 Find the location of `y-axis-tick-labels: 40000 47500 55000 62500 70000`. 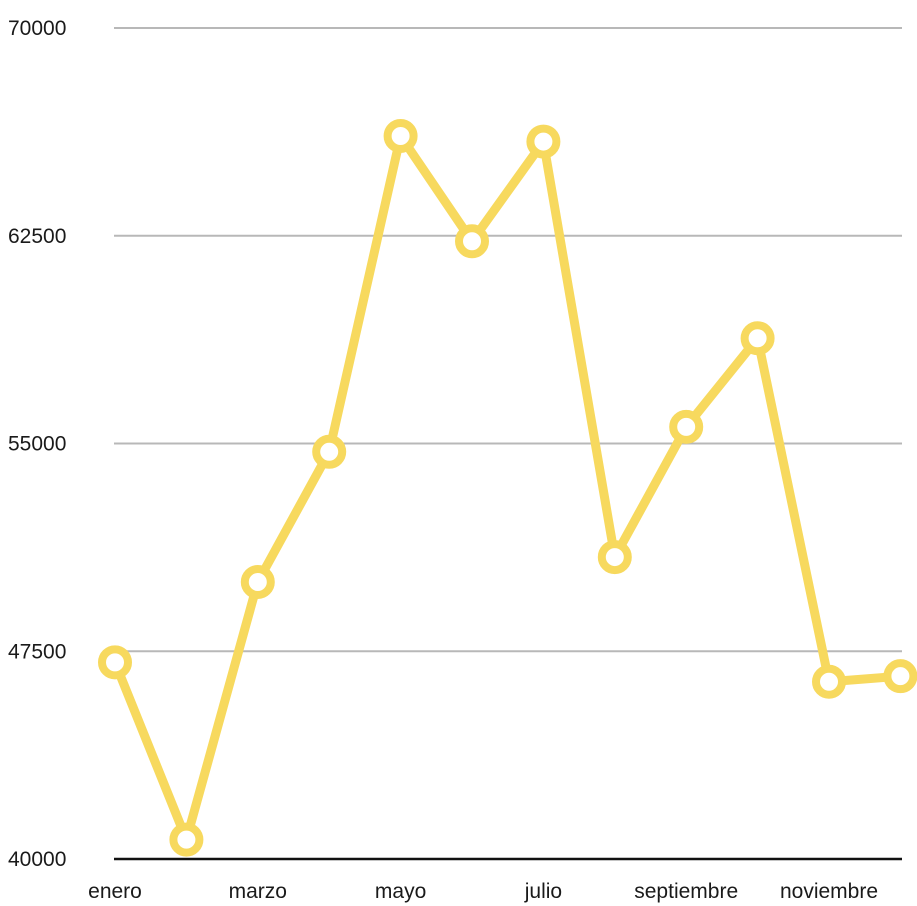

y-axis-tick-labels: 40000 47500 55000 62500 70000 is located at coordinates (37, 444).